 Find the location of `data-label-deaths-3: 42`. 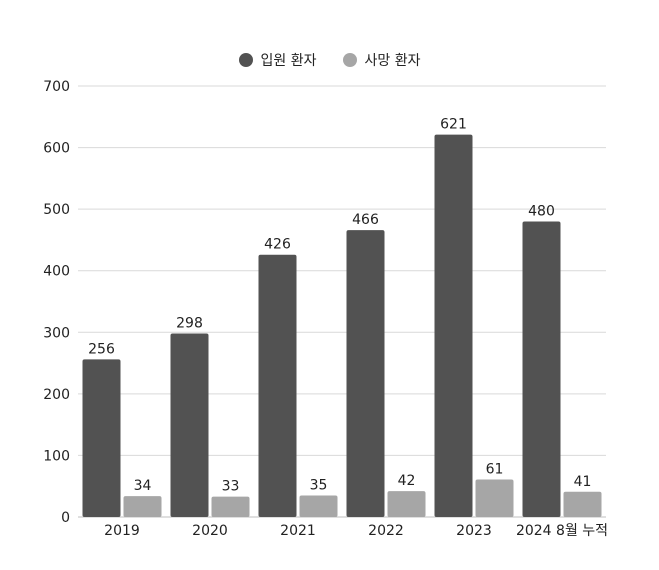

data-label-deaths-3: 42 is located at coordinates (407, 481).